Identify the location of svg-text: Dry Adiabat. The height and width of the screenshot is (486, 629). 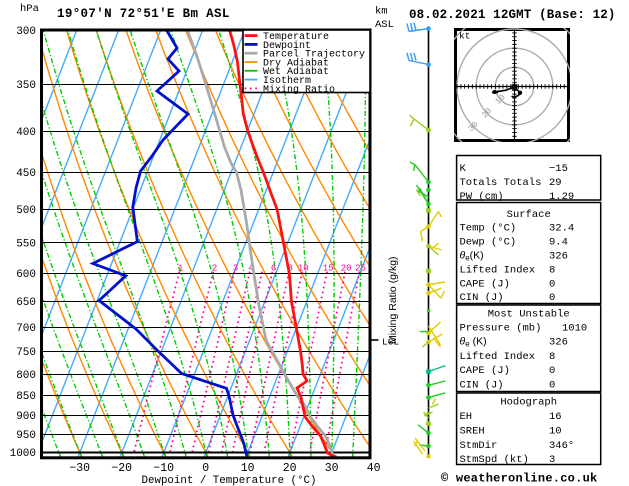
(296, 63).